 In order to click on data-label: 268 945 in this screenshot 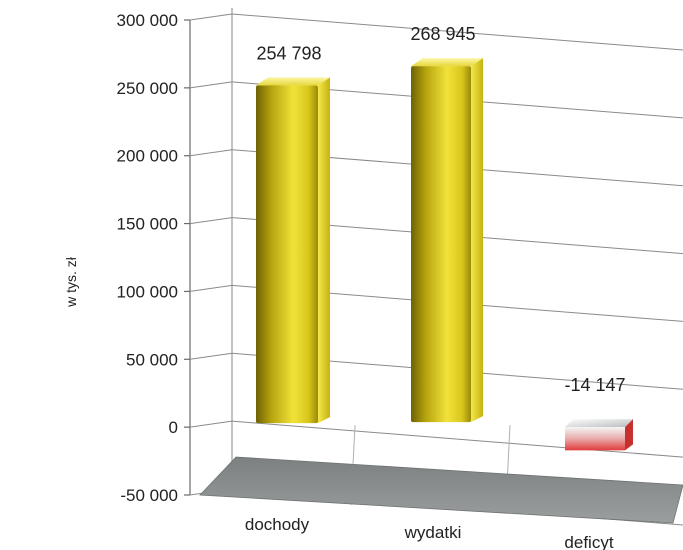, I will do `click(442, 34)`.